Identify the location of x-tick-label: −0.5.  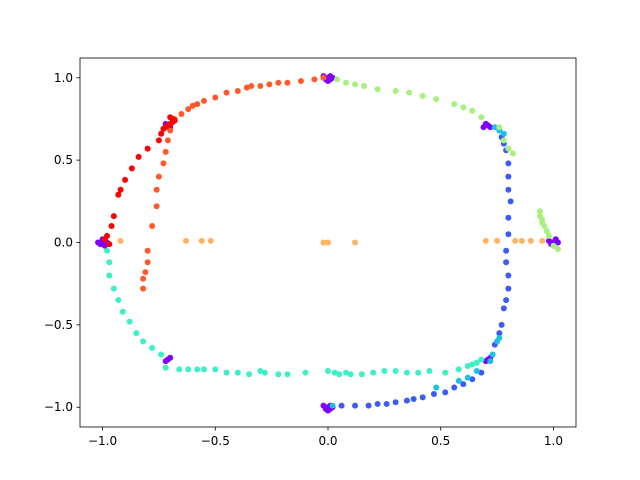
(215, 441).